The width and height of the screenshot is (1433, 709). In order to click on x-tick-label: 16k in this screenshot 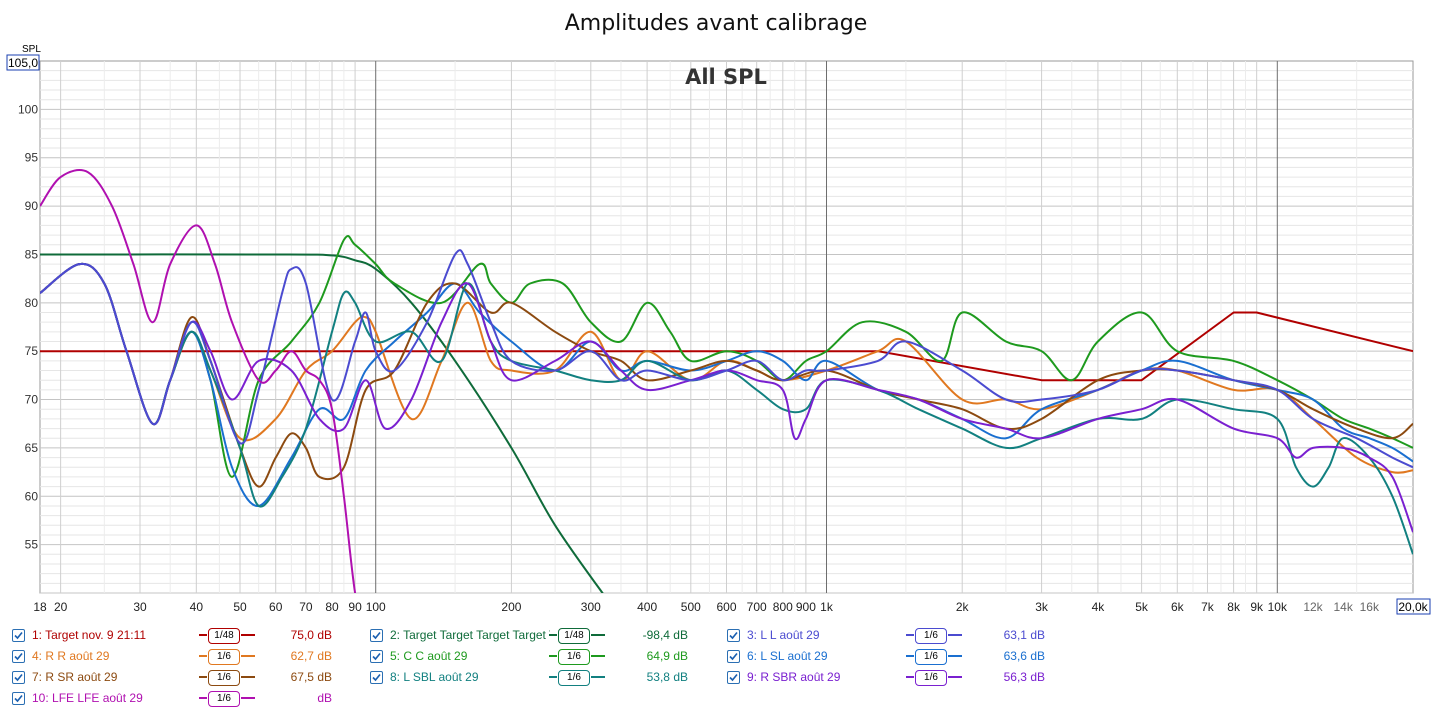, I will do `click(1370, 607)`.